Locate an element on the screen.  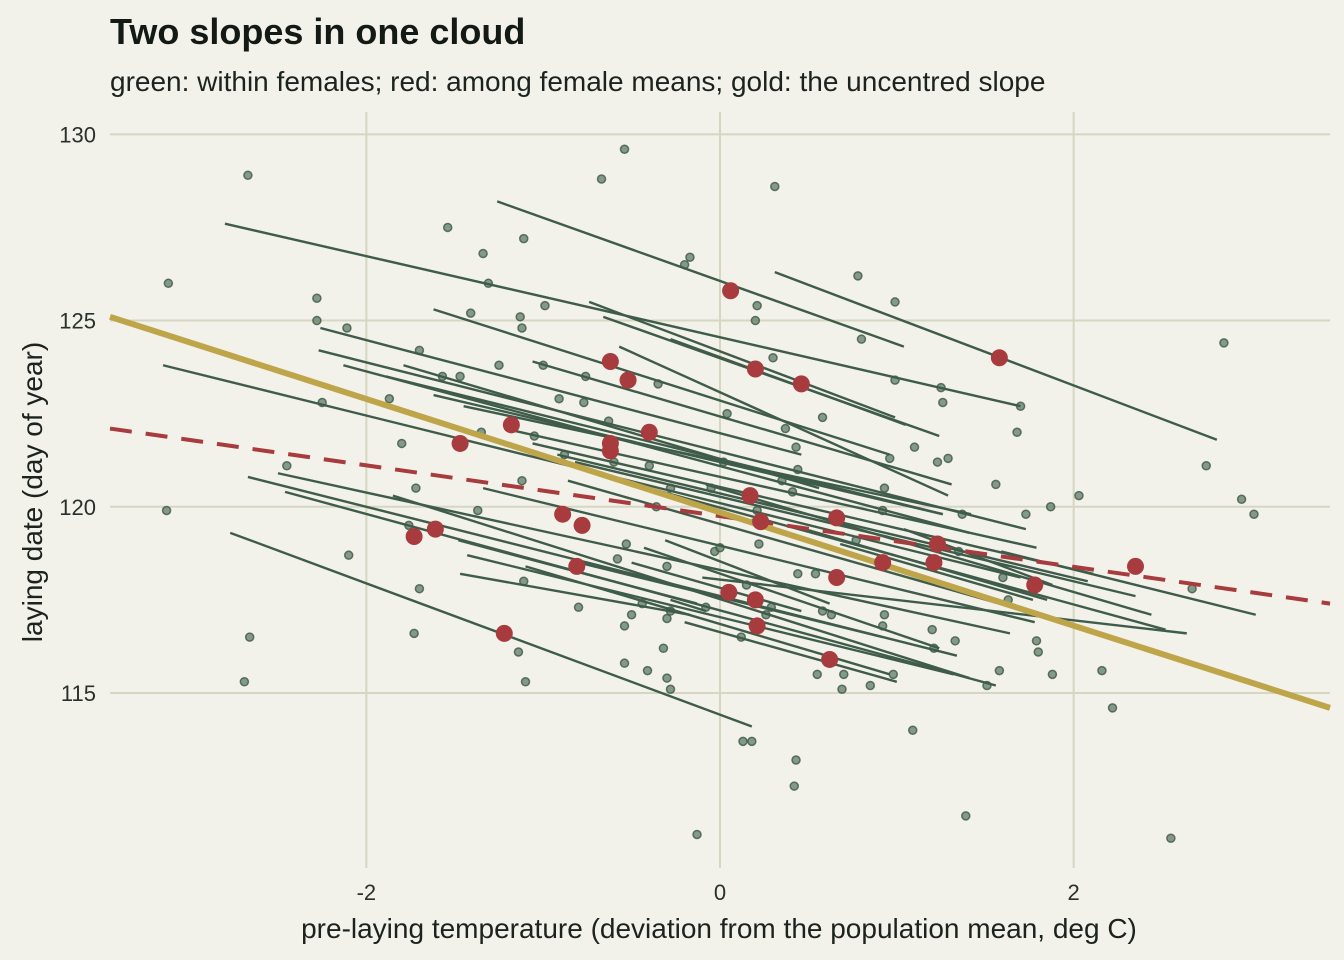
x-tick-label: 0 is located at coordinates (720, 892).